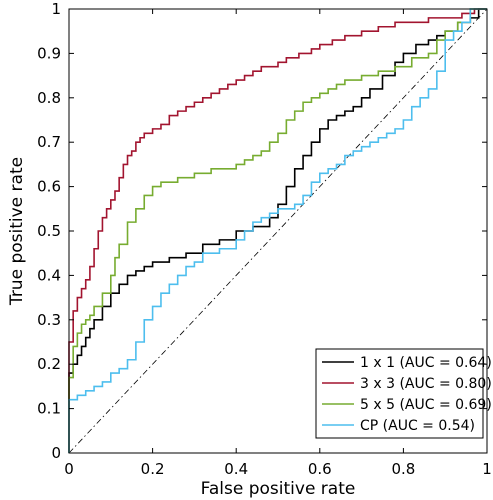  I want to click on x-tick-label: 0.2, so click(153, 469).